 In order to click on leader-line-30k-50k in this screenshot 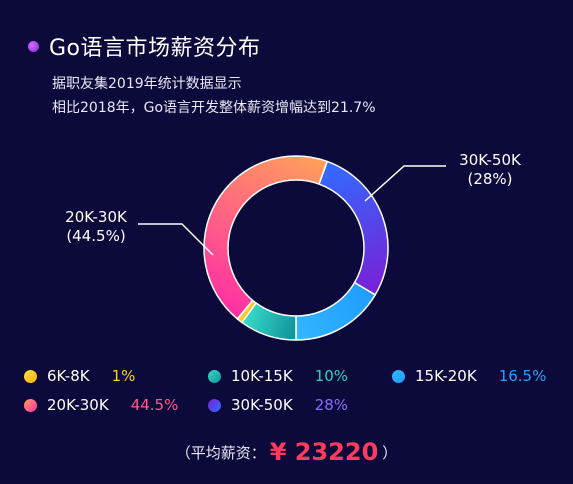, I will do `click(405, 183)`.